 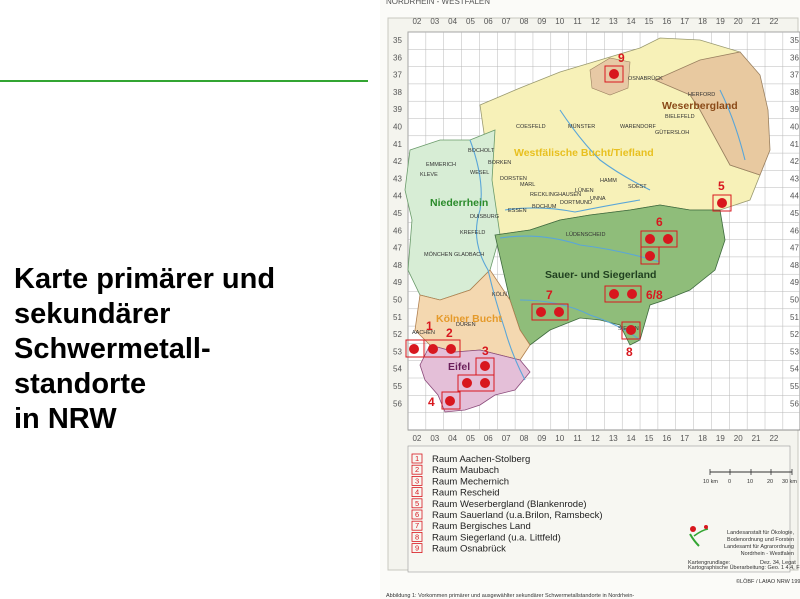 I want to click on city-label: COESFELD, so click(x=531, y=127).